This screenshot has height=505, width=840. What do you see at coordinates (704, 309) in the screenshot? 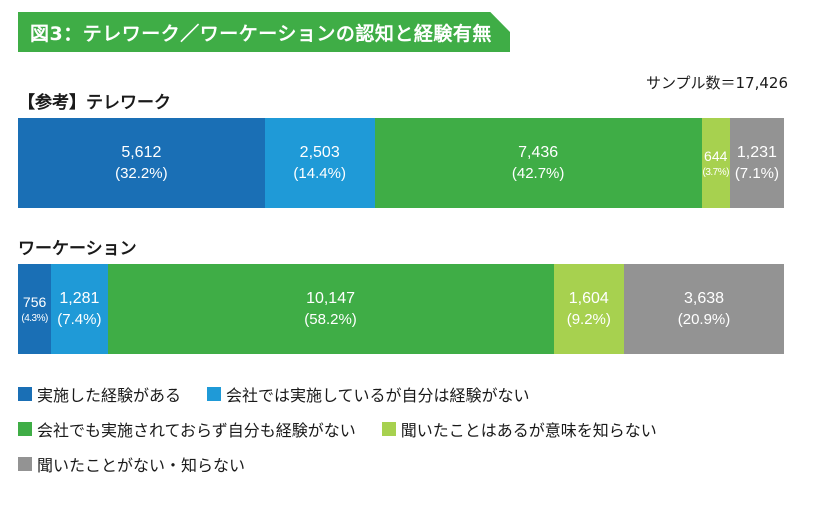
I see `bar-segment: 3,638 (20.9%)` at bounding box center [704, 309].